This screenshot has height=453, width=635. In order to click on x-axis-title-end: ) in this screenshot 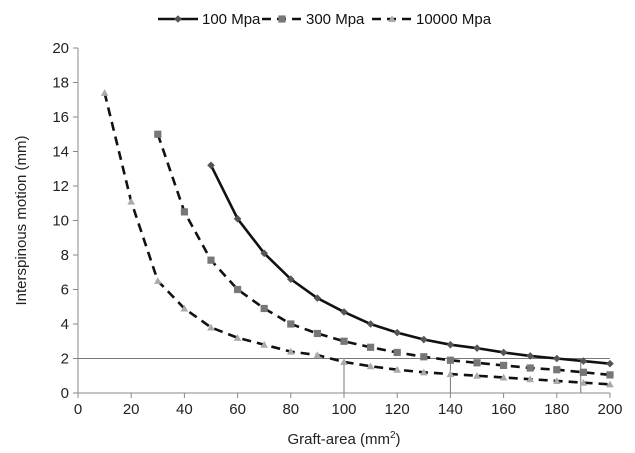, I will do `click(398, 439)`.